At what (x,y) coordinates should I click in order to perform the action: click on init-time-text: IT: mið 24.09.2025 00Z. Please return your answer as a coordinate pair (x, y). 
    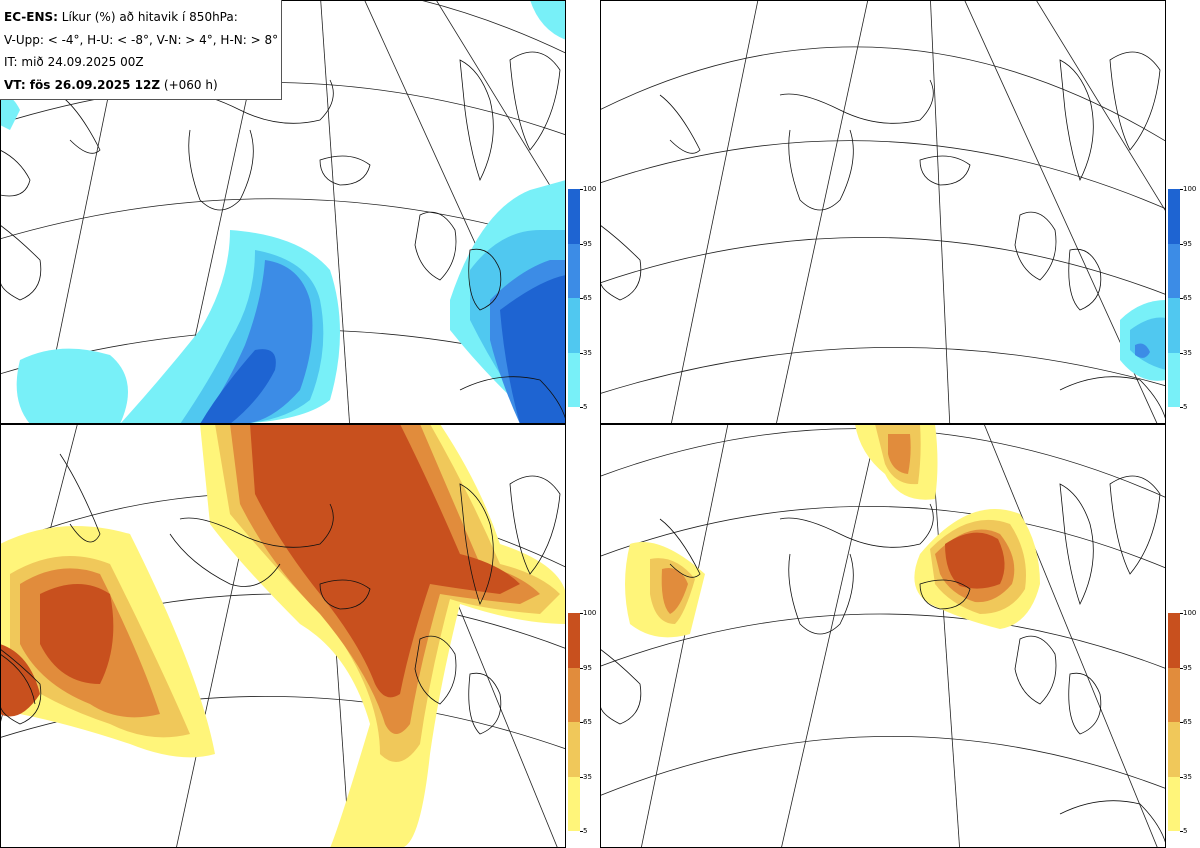
    Looking at the image, I should click on (74, 62).